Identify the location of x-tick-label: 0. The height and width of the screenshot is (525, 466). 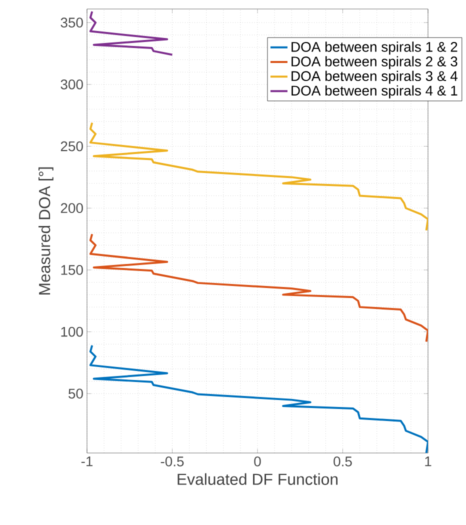
(257, 461).